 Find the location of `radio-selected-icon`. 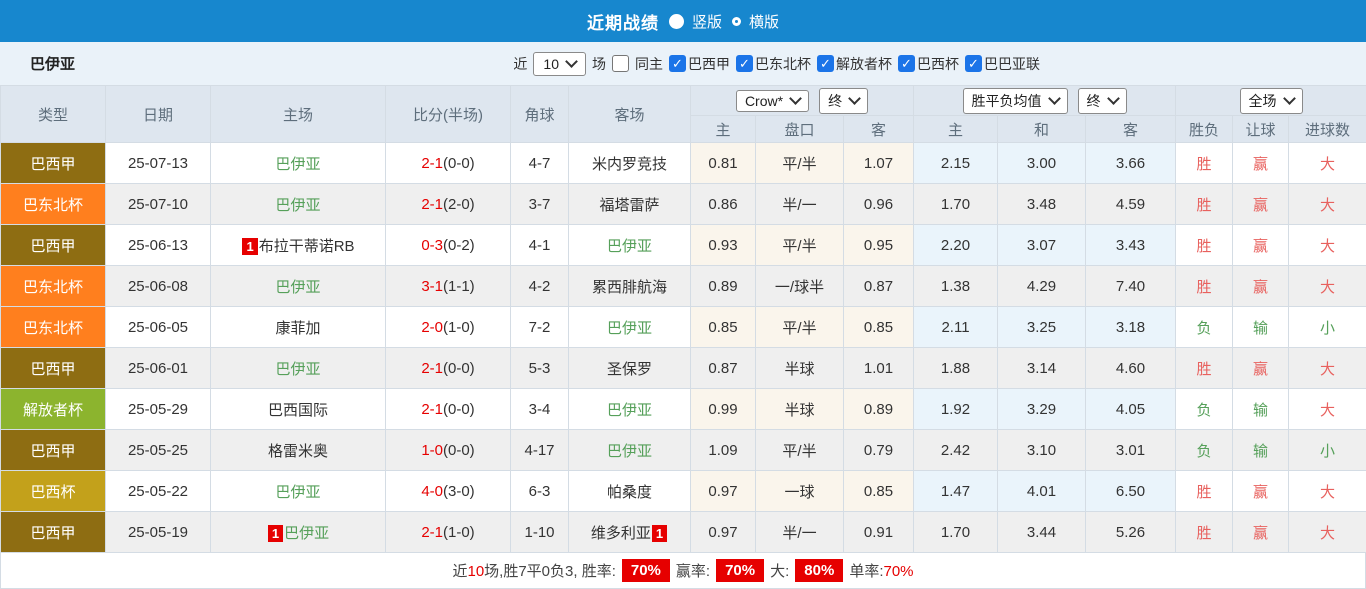

radio-selected-icon is located at coordinates (676, 21).